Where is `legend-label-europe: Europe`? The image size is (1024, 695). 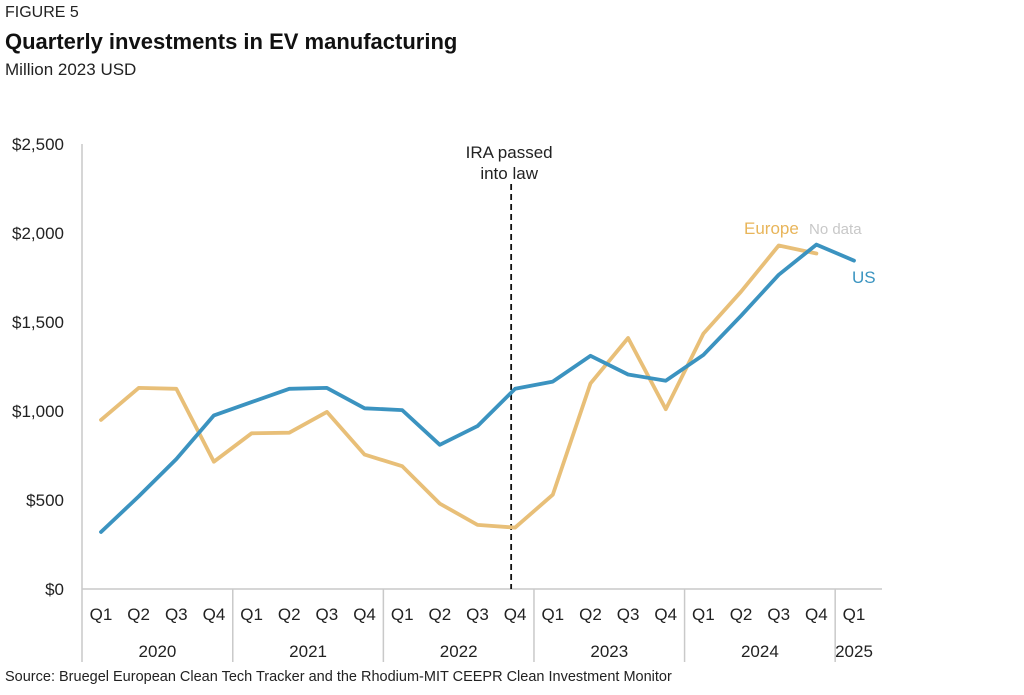
legend-label-europe: Europe is located at coordinates (771, 228).